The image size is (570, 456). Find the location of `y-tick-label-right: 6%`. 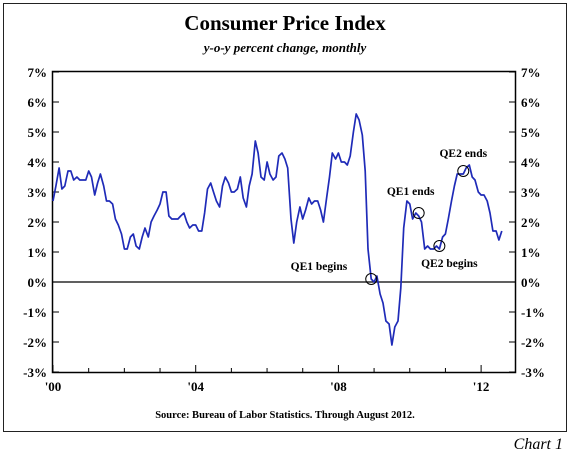

y-tick-label-right: 6% is located at coordinates (531, 102).